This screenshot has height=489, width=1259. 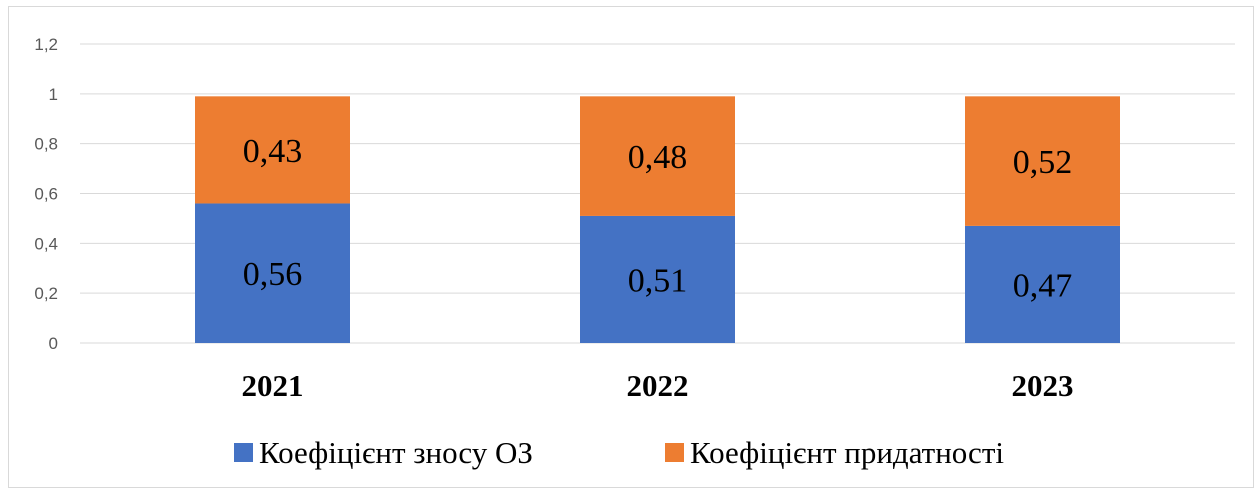 I want to click on x-category-label: 2021, so click(x=273, y=385).